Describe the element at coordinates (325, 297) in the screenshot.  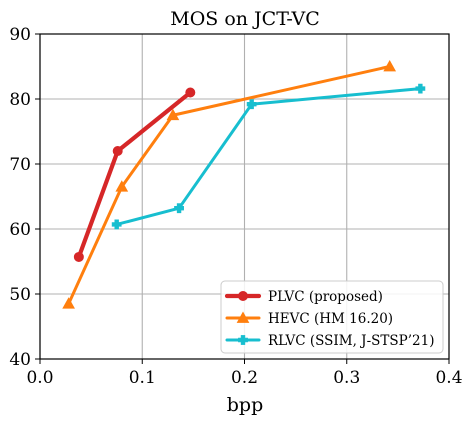
I see `legend-label: PLVC (proposed)` at that location.